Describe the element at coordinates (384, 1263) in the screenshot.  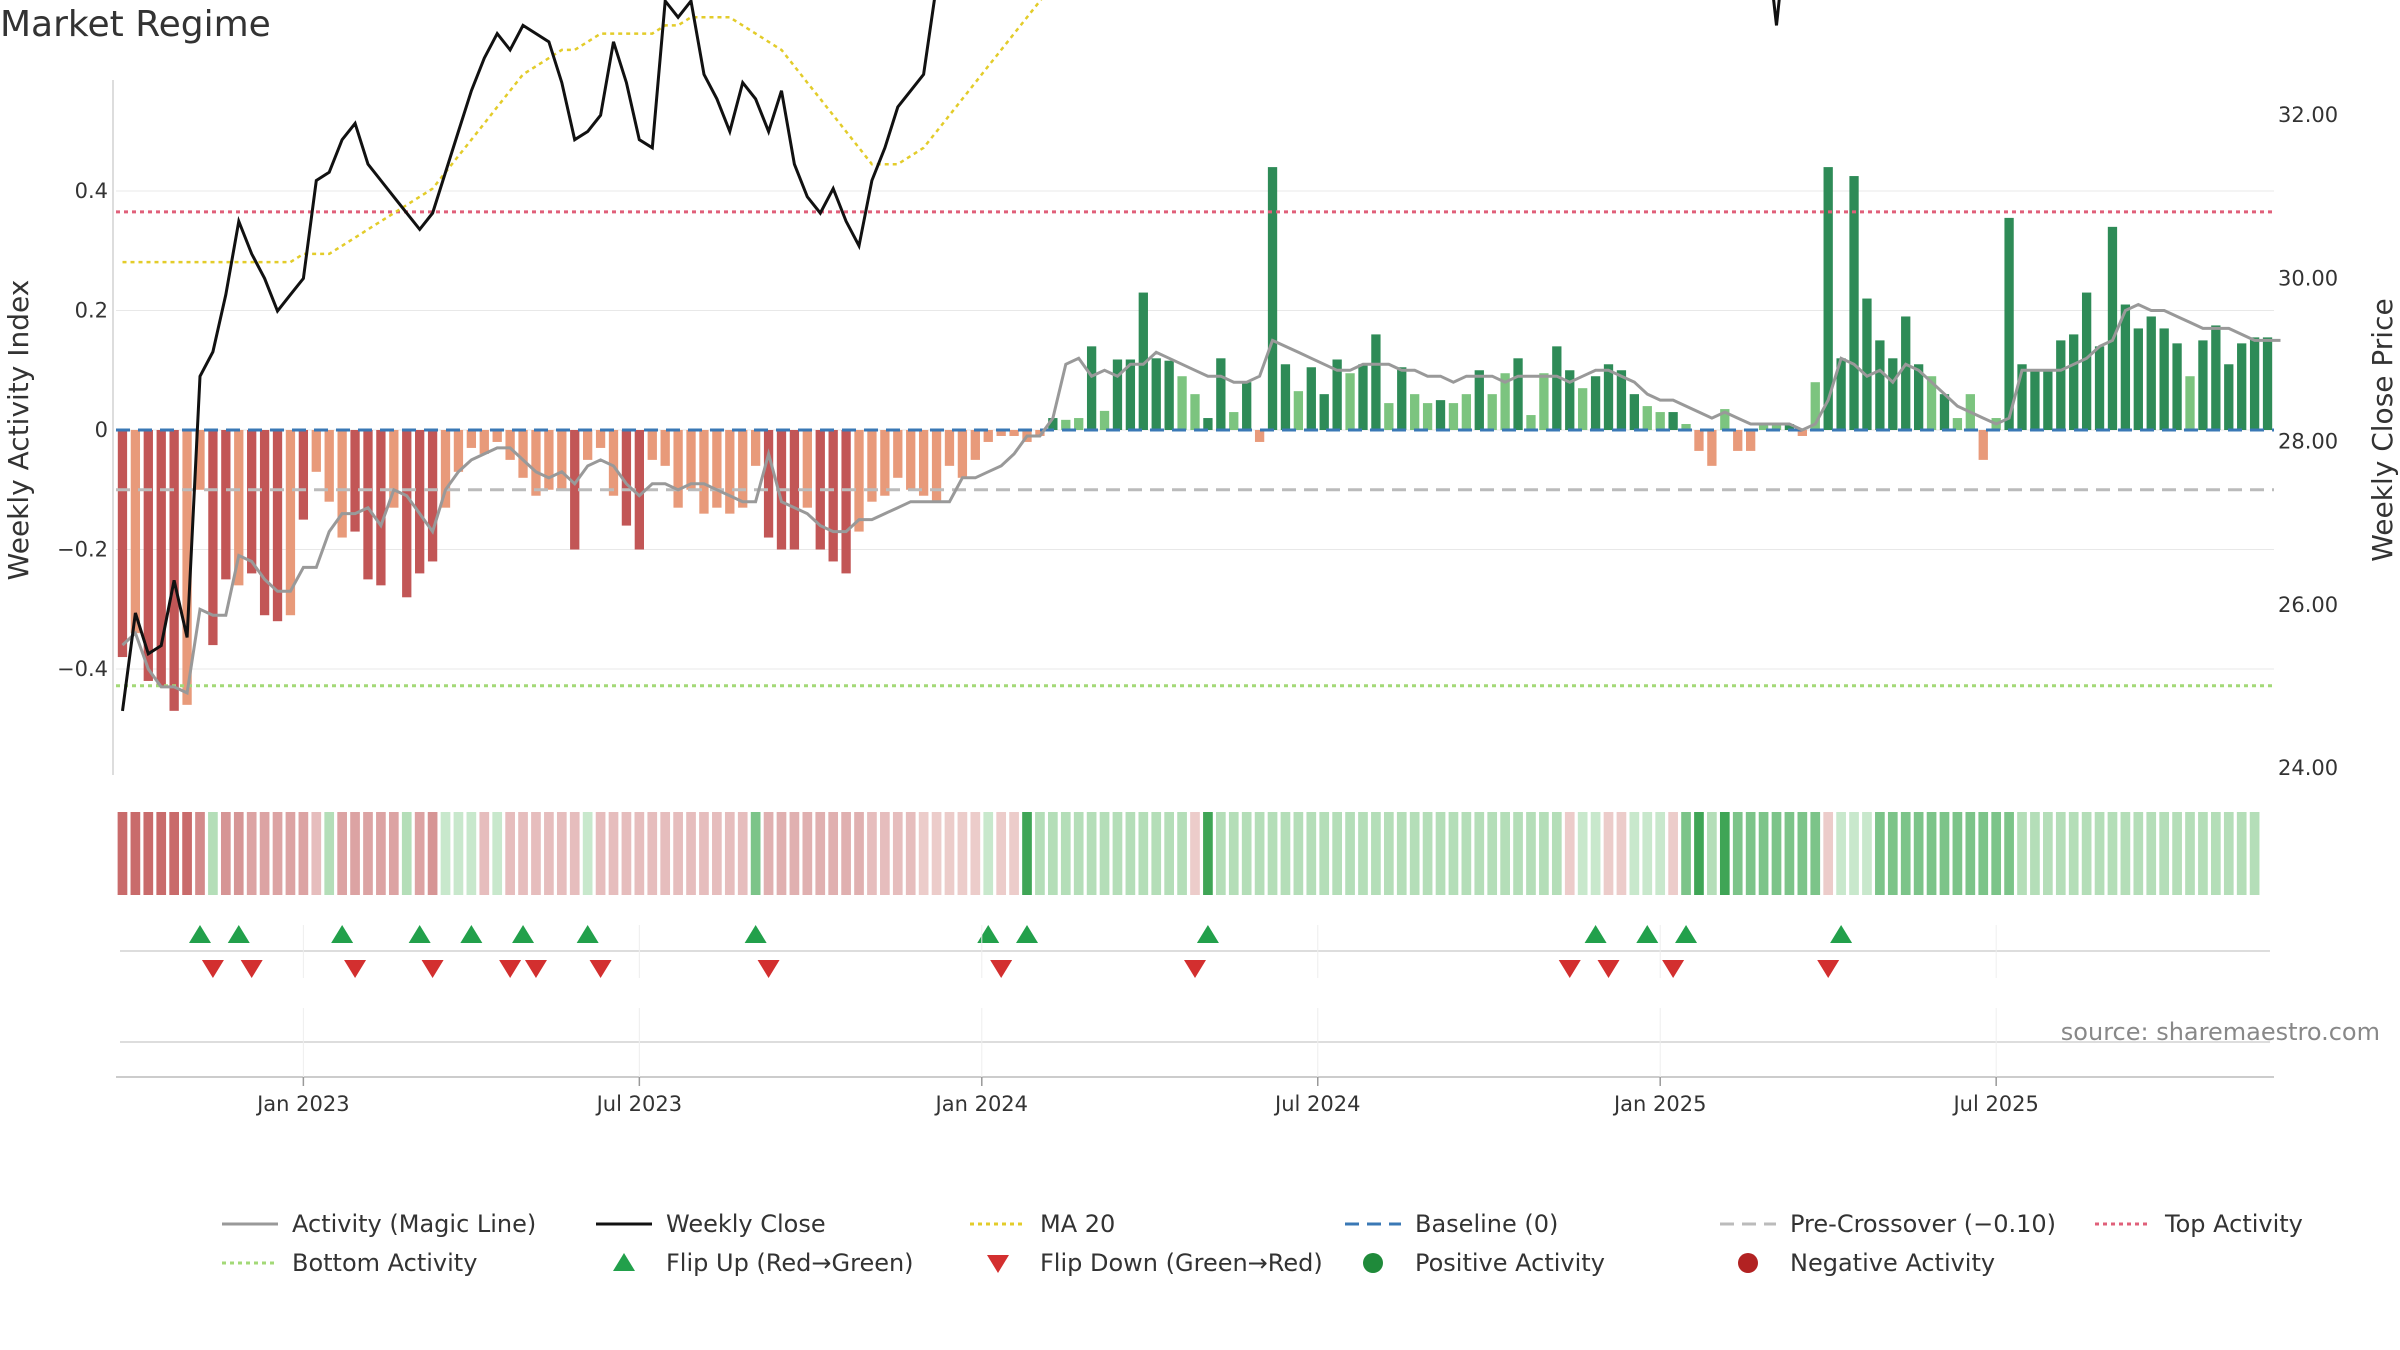
I see `legend-label: Bottom Activity` at that location.